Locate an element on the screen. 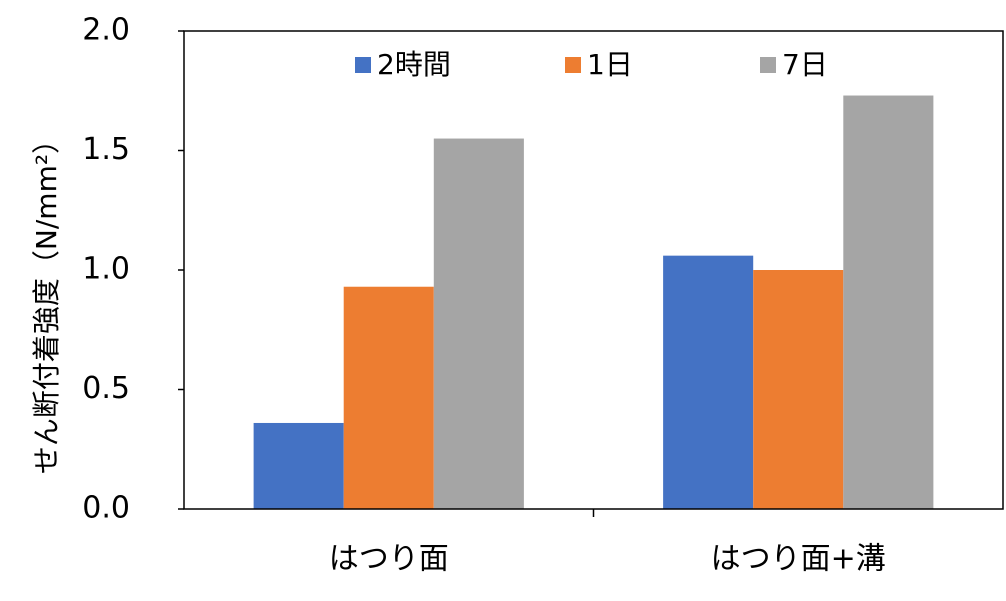  x-tick-label: はつり面+溝 is located at coordinates (798, 559).